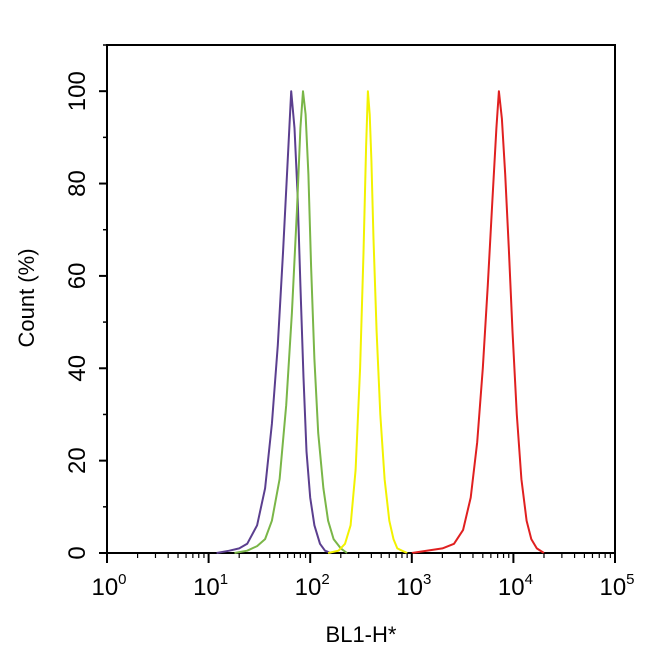  I want to click on x-tick-label: 10², so click(312, 586).